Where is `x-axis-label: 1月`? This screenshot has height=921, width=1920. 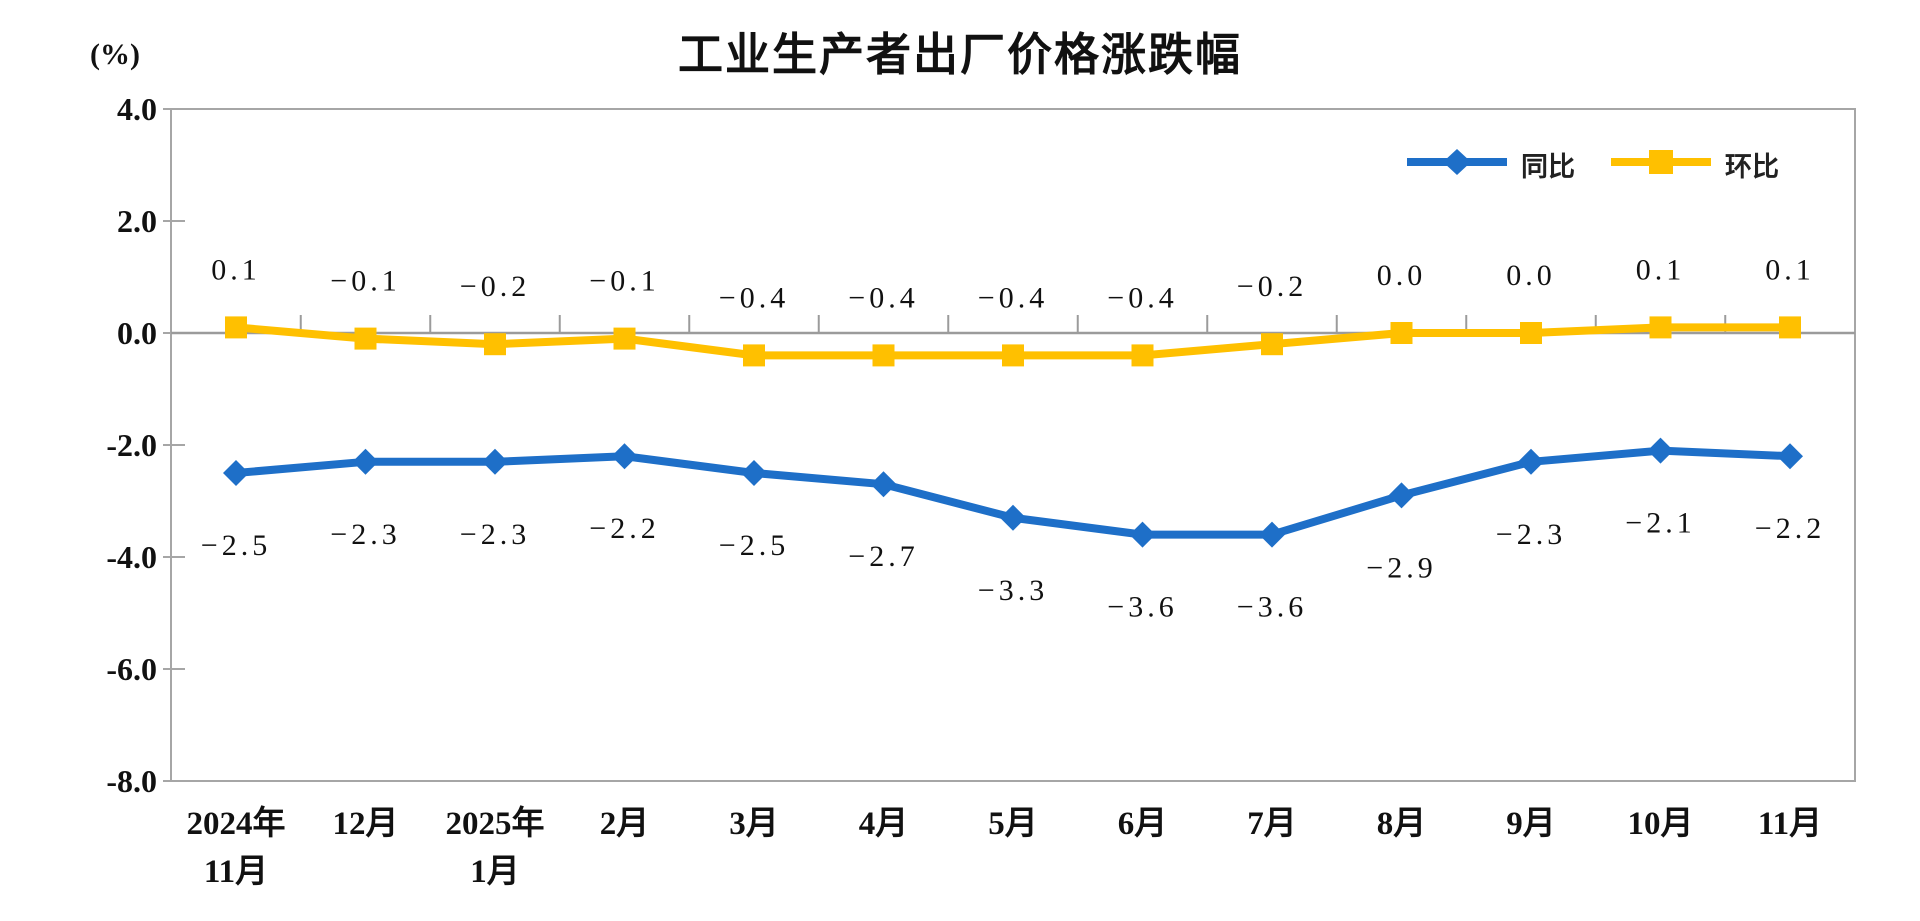 x-axis-label: 1月 is located at coordinates (495, 872).